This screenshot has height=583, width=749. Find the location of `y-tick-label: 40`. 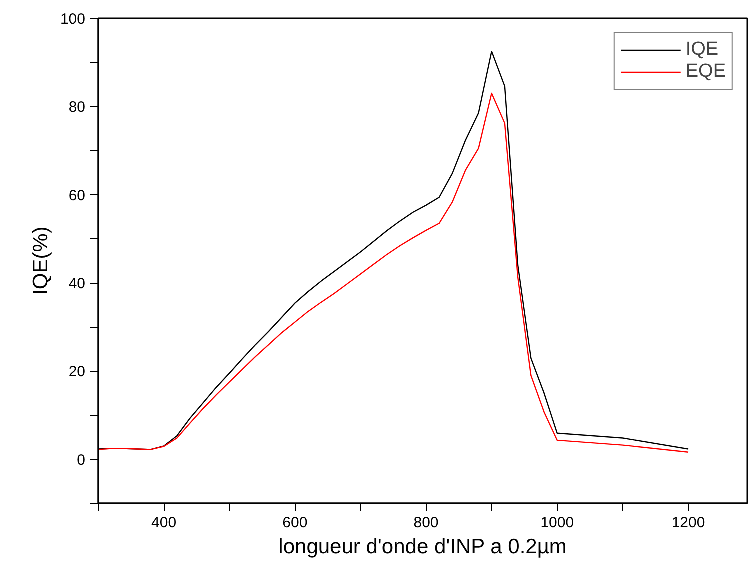

y-tick-label: 40 is located at coordinates (77, 284).